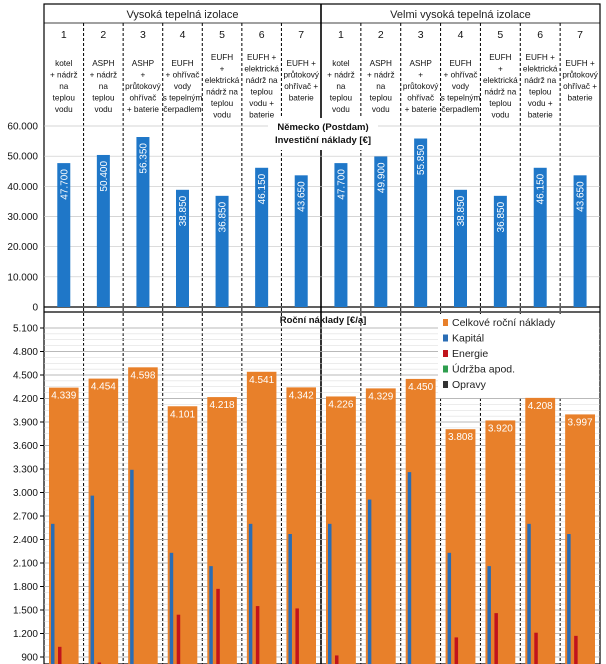 This screenshot has width=606, height=664. Describe the element at coordinates (500, 428) in the screenshot. I see `total-cost-label: 3.920` at that location.